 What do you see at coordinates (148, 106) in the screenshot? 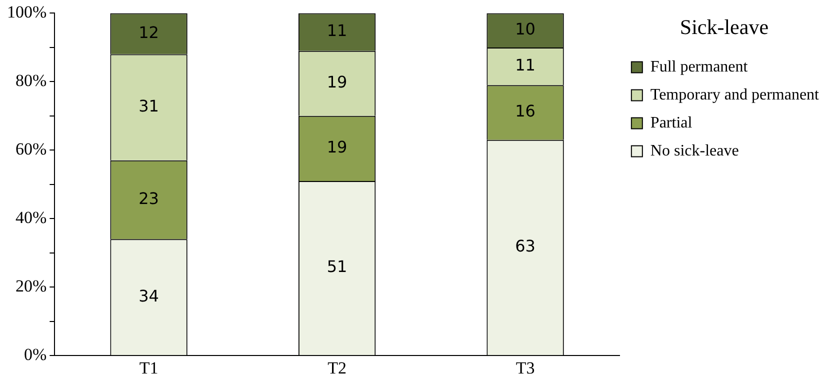
I see `data-label: 31` at bounding box center [148, 106].